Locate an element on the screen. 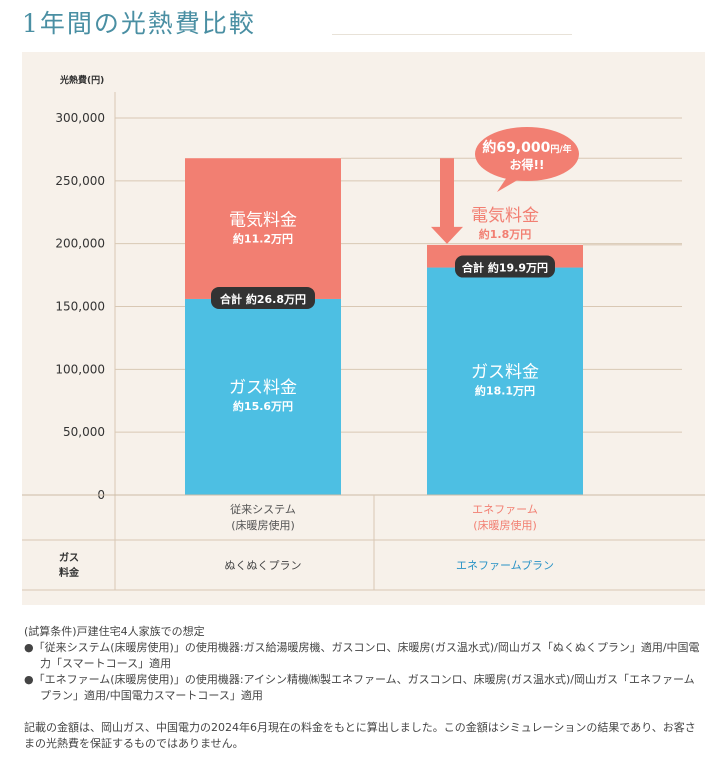  gas-label-2: ガス料金 is located at coordinates (505, 372).